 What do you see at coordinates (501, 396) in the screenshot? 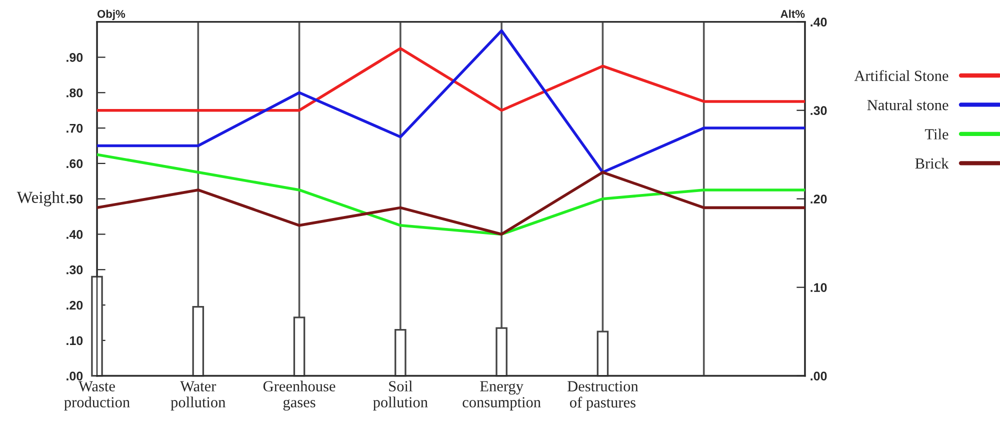
I see `x-tick-label: Energy consumption` at bounding box center [501, 396].